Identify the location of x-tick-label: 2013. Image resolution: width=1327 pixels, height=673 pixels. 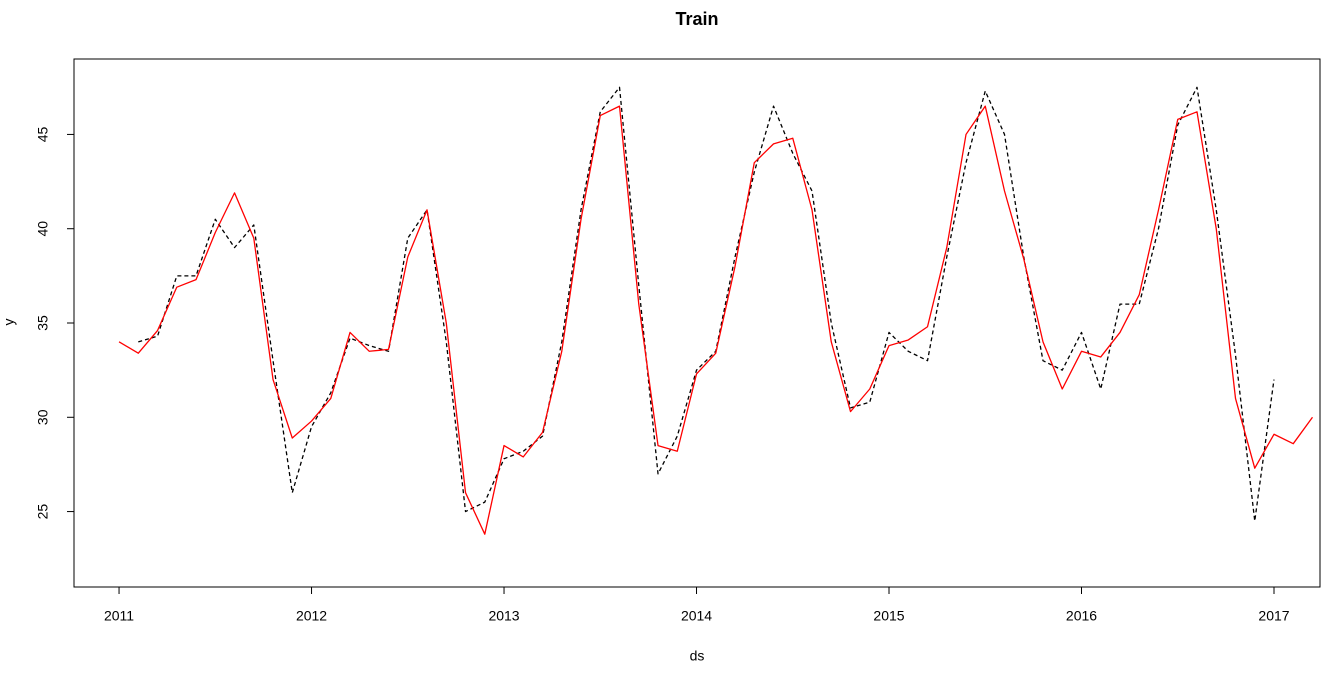
(503, 616).